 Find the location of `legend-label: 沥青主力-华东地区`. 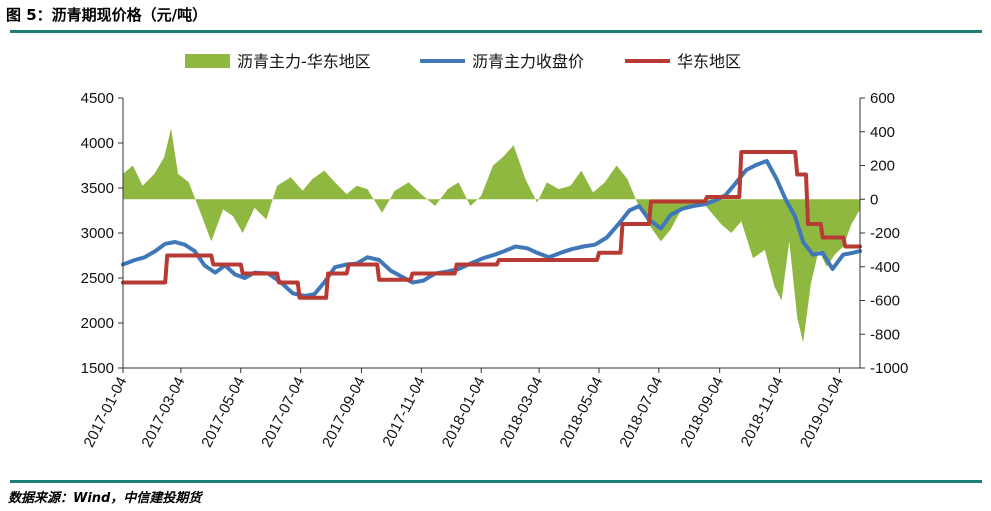

legend-label: 沥青主力-华东地区 is located at coordinates (304, 61).